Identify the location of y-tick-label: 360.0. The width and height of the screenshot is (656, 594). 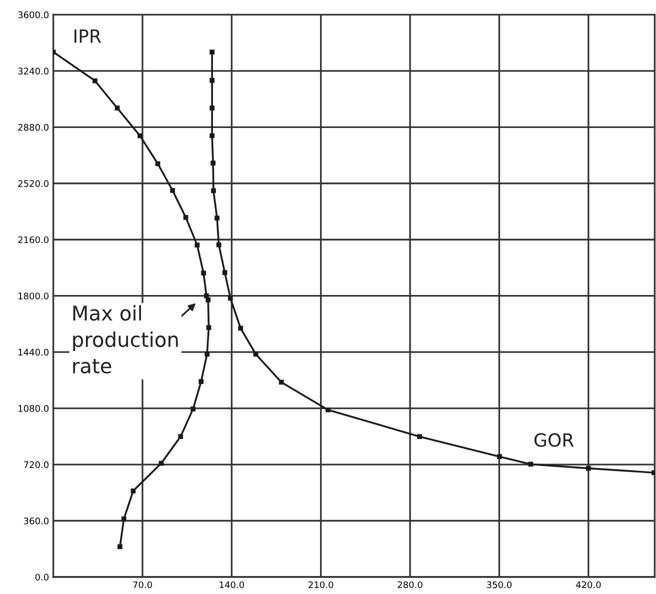
(36, 521).